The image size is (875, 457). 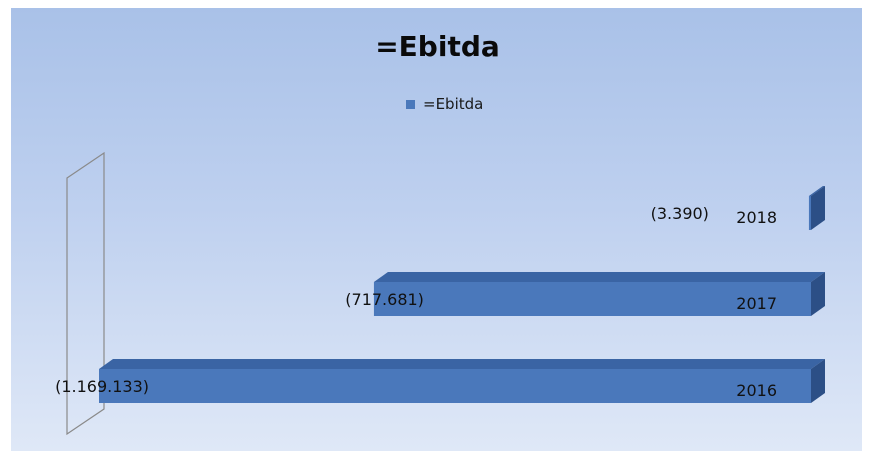 I want to click on category-label-2016: 2016, so click(x=756, y=390).